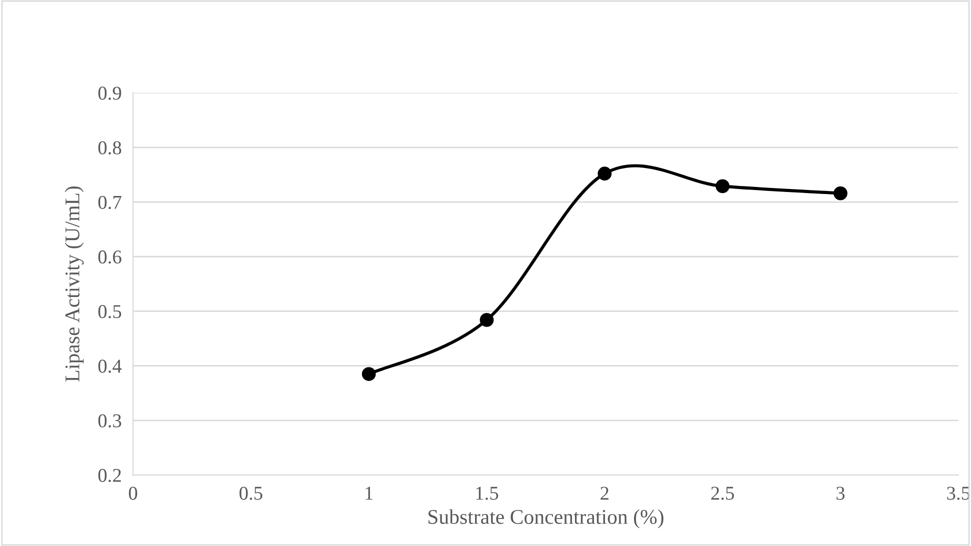  What do you see at coordinates (604, 493) in the screenshot?
I see `x-tick-label: 2` at bounding box center [604, 493].